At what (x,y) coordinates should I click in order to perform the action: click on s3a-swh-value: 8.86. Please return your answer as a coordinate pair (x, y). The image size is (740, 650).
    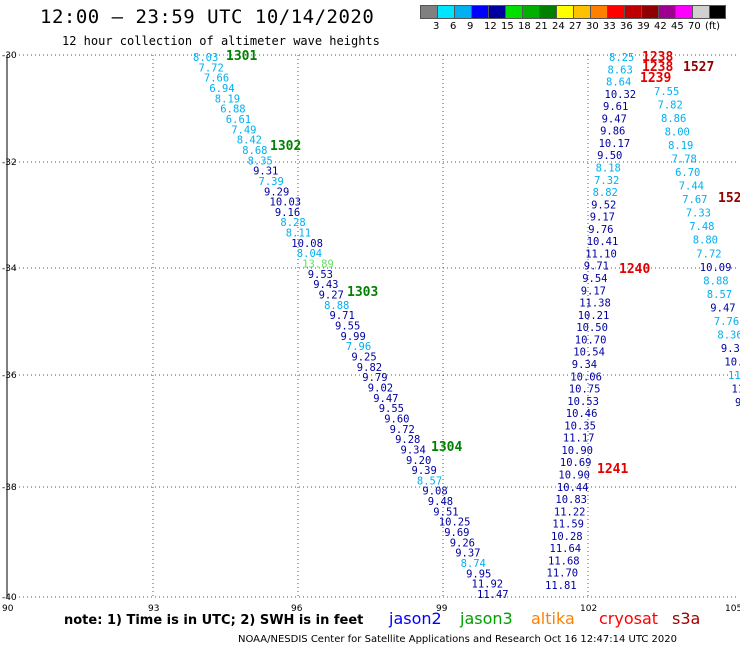
    Looking at the image, I should click on (673, 119).